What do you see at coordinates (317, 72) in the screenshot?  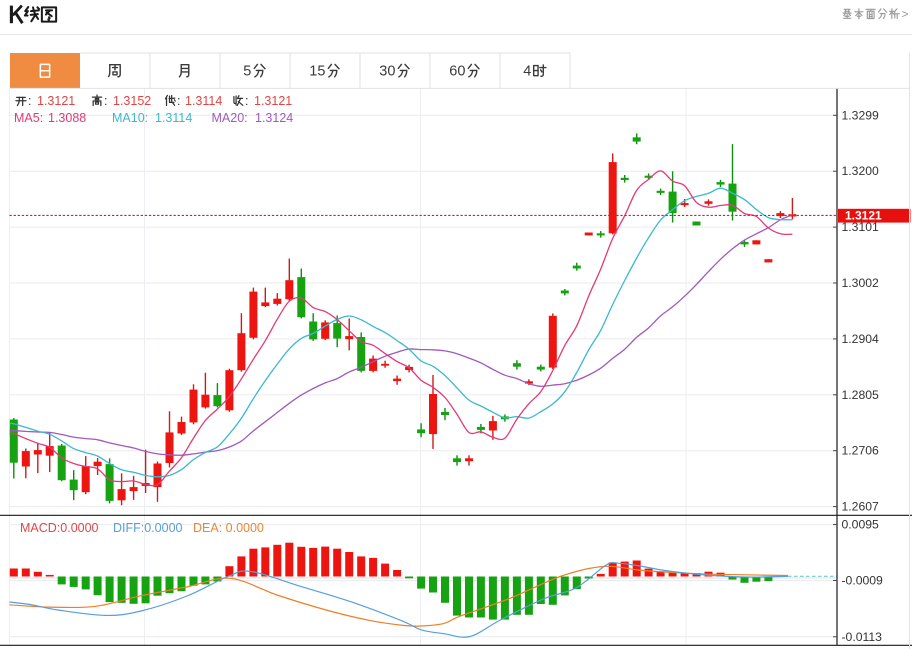 I see `svg-text: 15` at bounding box center [317, 72].